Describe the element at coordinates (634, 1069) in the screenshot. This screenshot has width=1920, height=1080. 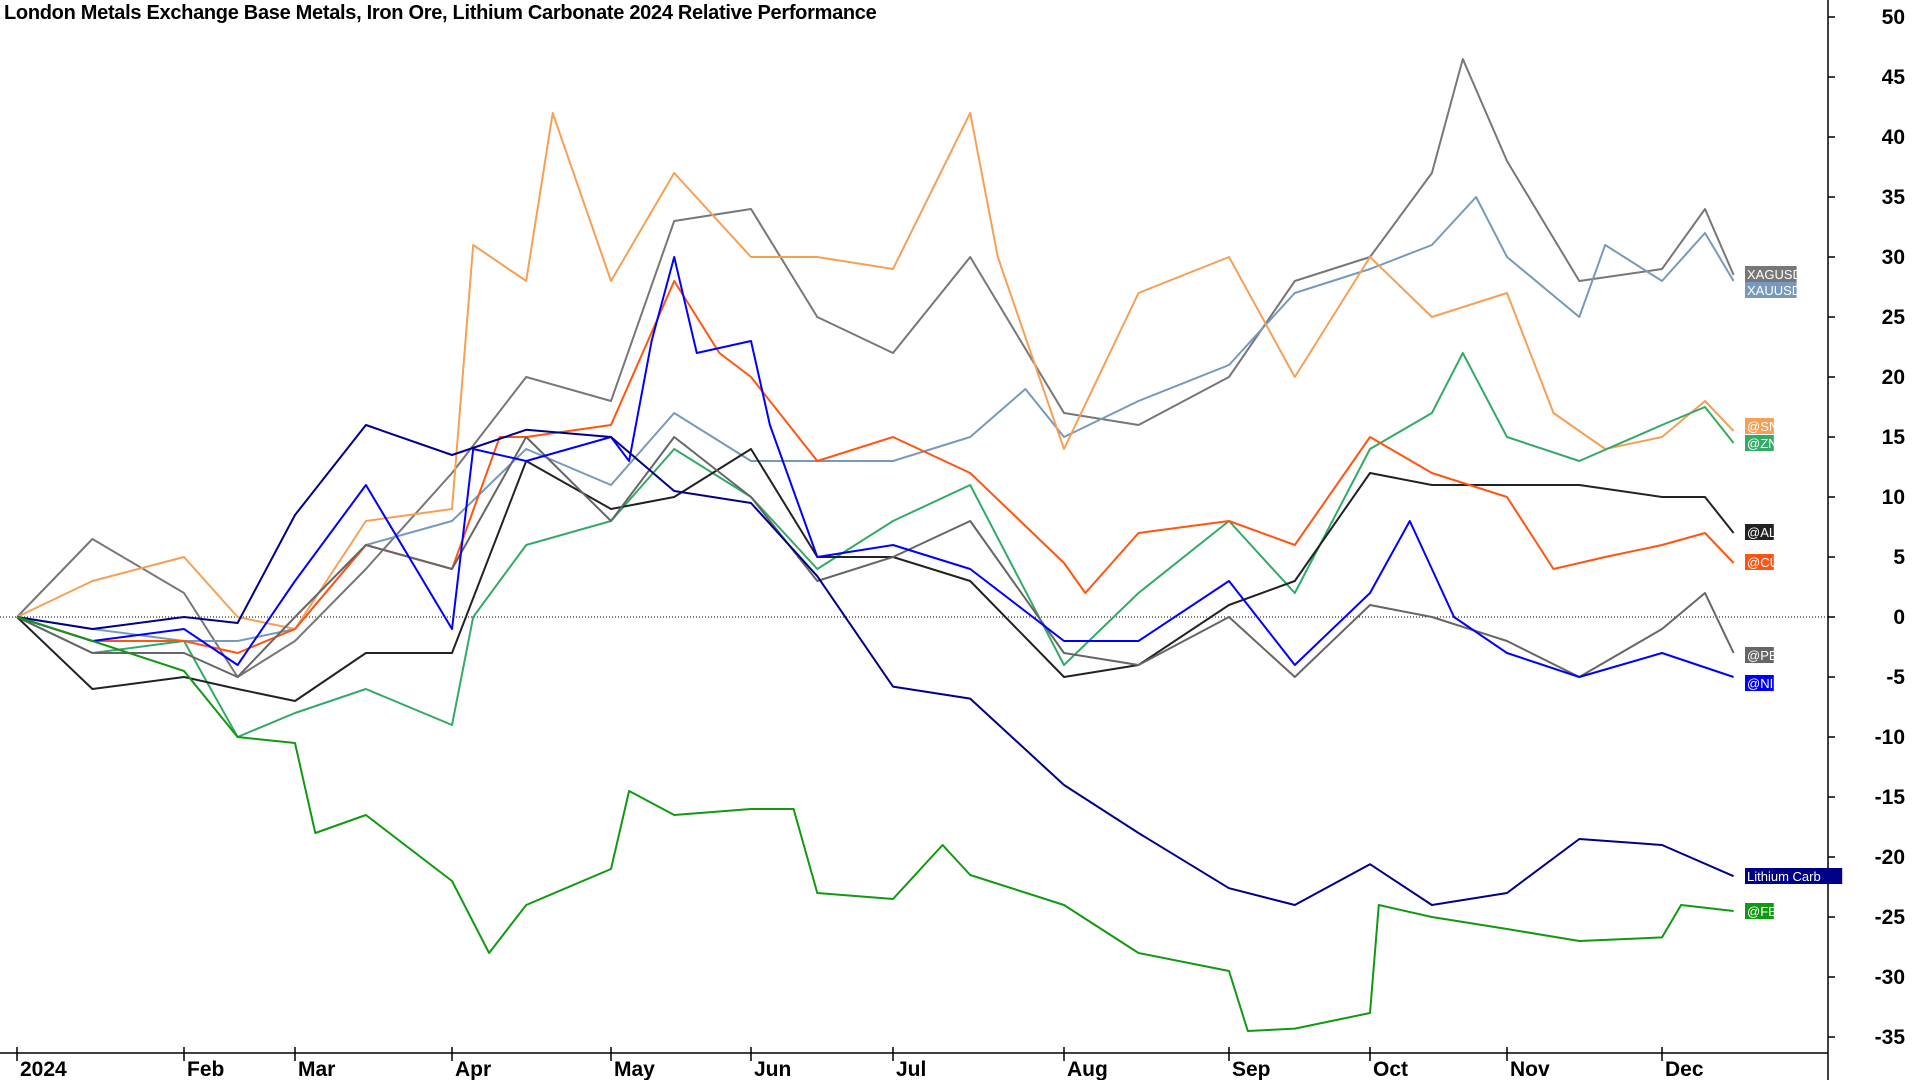
I see `x-tick-label: May` at that location.